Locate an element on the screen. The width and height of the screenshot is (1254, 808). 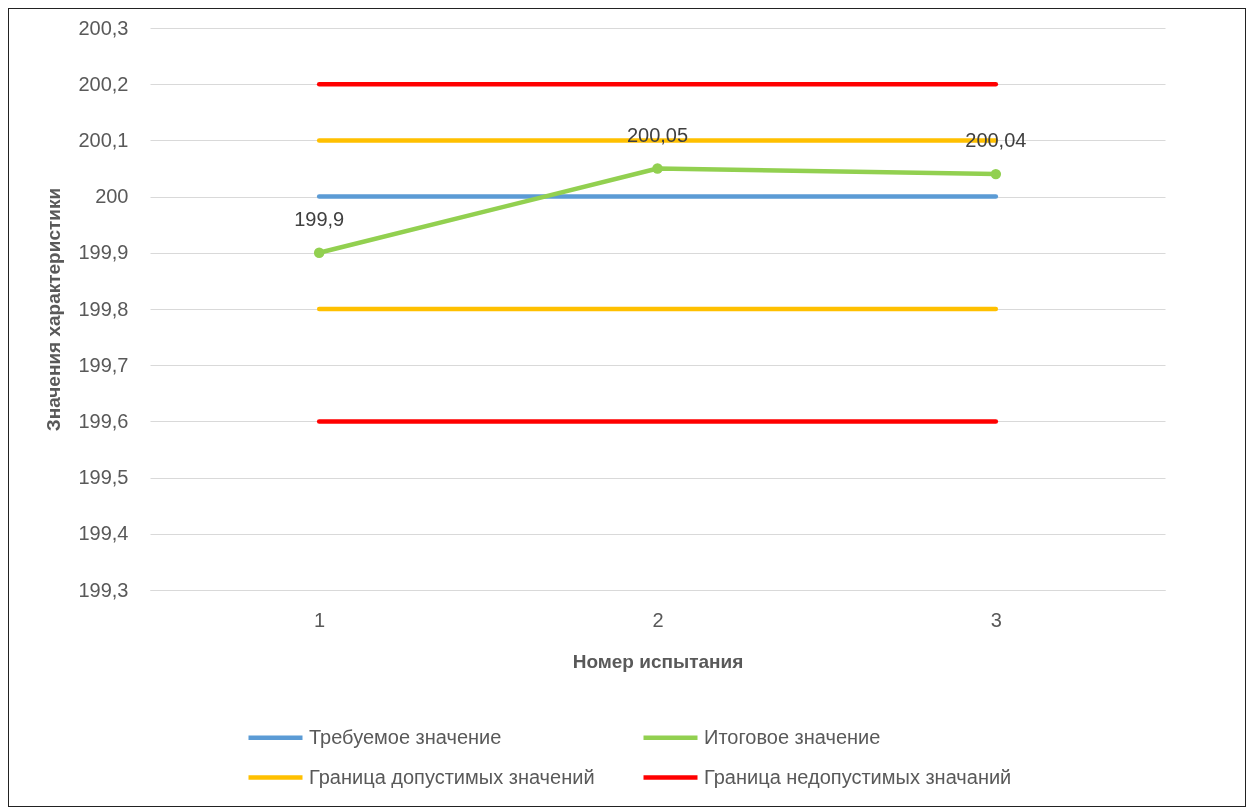
legend-label: Граница допустимых значений is located at coordinates (452, 776).